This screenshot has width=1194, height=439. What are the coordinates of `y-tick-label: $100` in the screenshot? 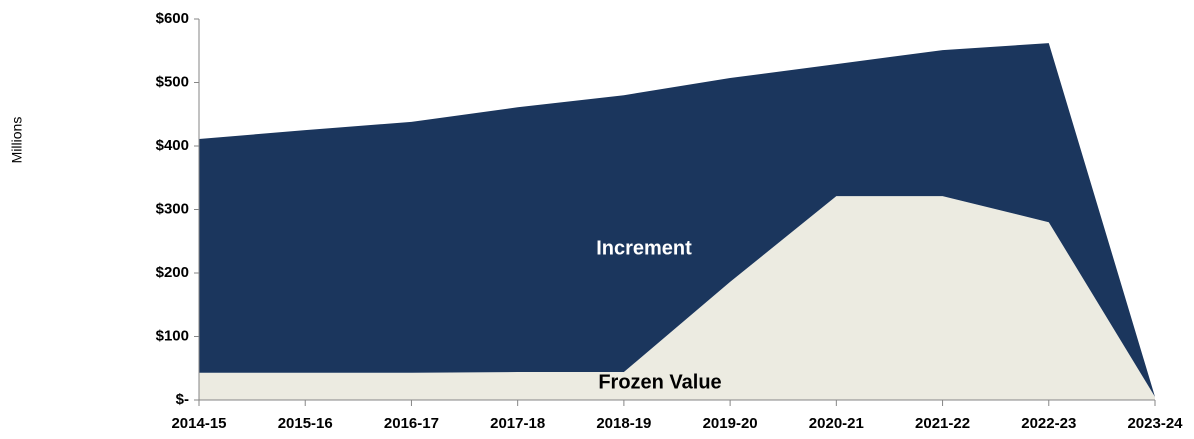 It's located at (172, 335).